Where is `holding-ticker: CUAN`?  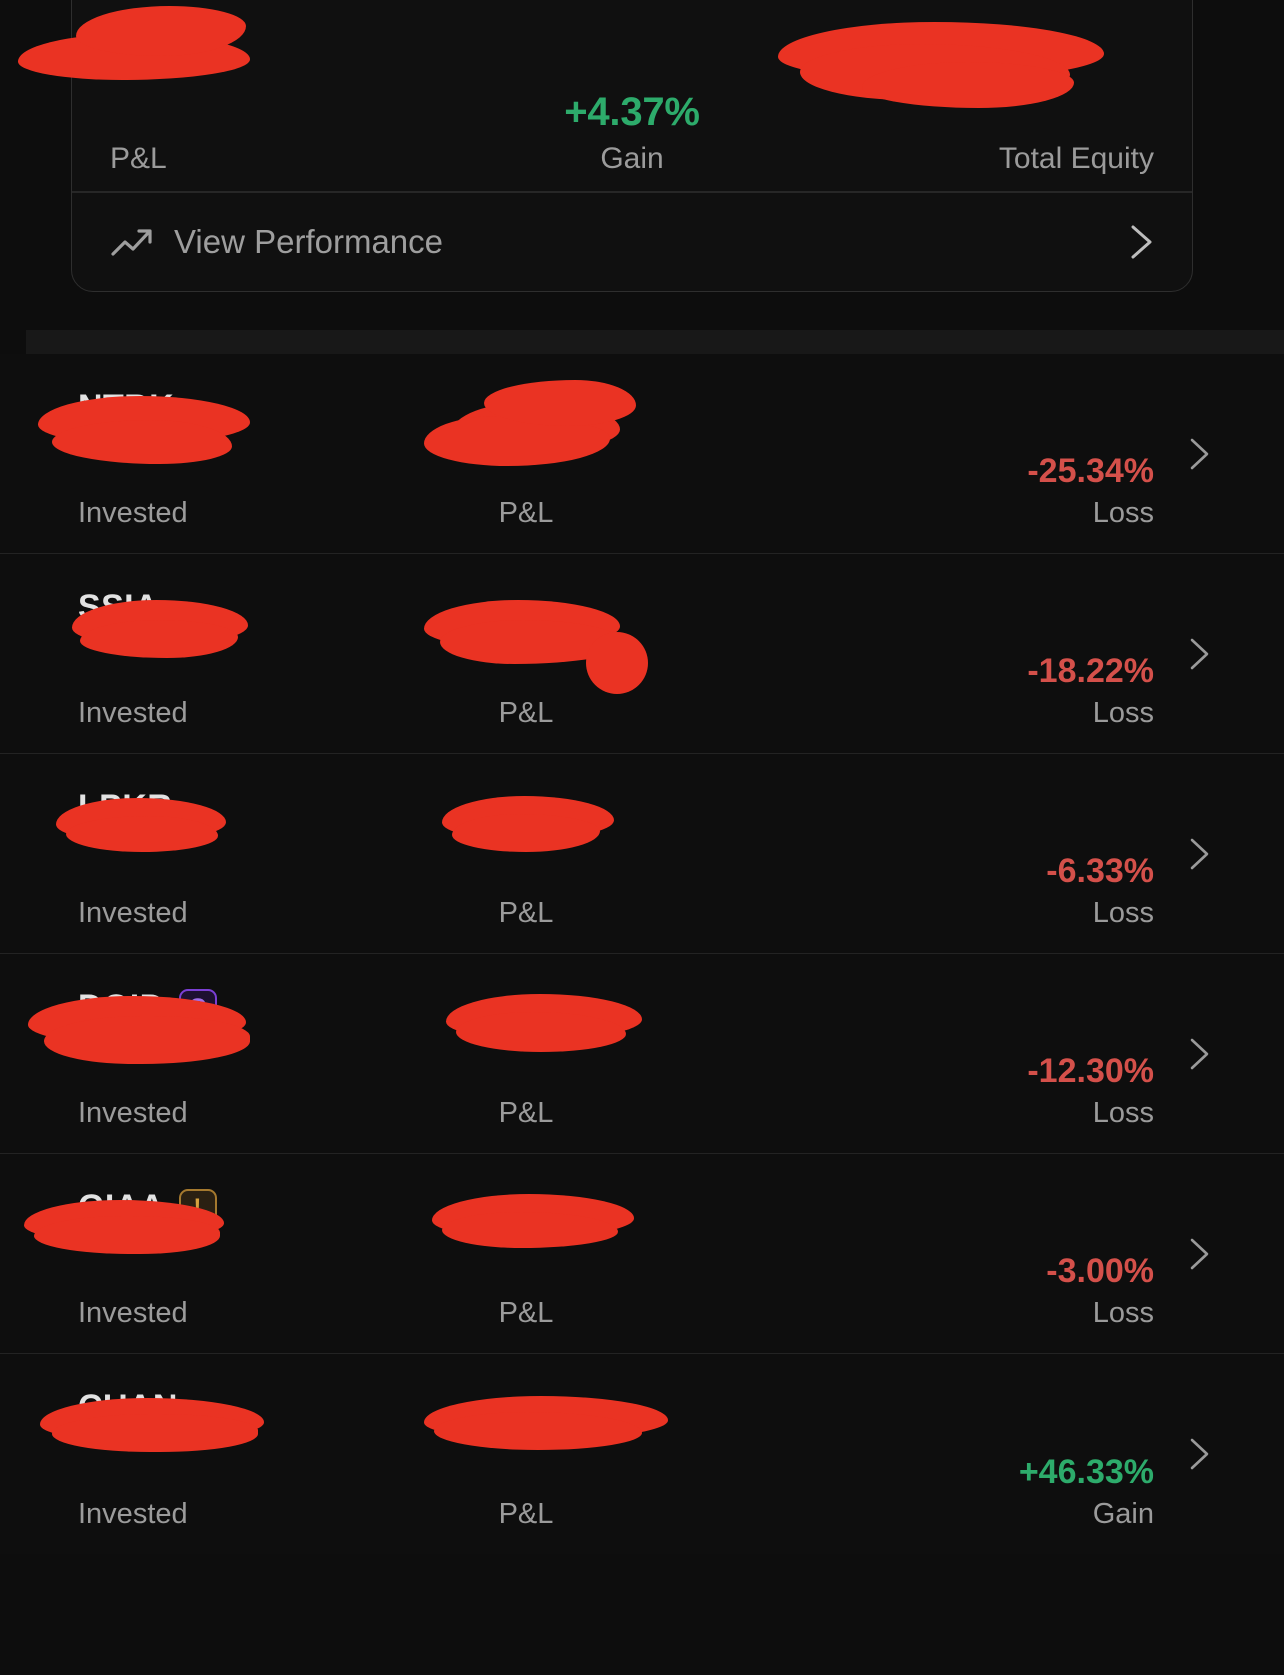 holding-ticker: CUAN is located at coordinates (128, 1407).